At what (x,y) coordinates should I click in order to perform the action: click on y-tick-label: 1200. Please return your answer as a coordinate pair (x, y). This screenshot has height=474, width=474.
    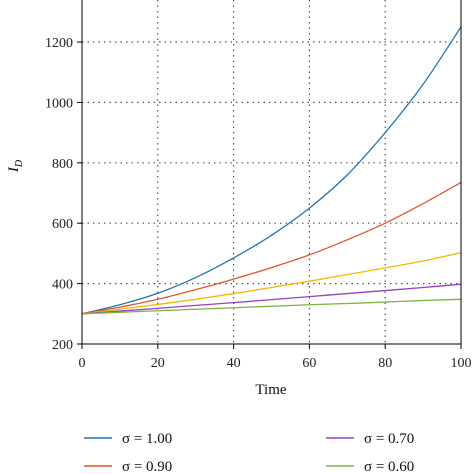
    Looking at the image, I should click on (59, 43).